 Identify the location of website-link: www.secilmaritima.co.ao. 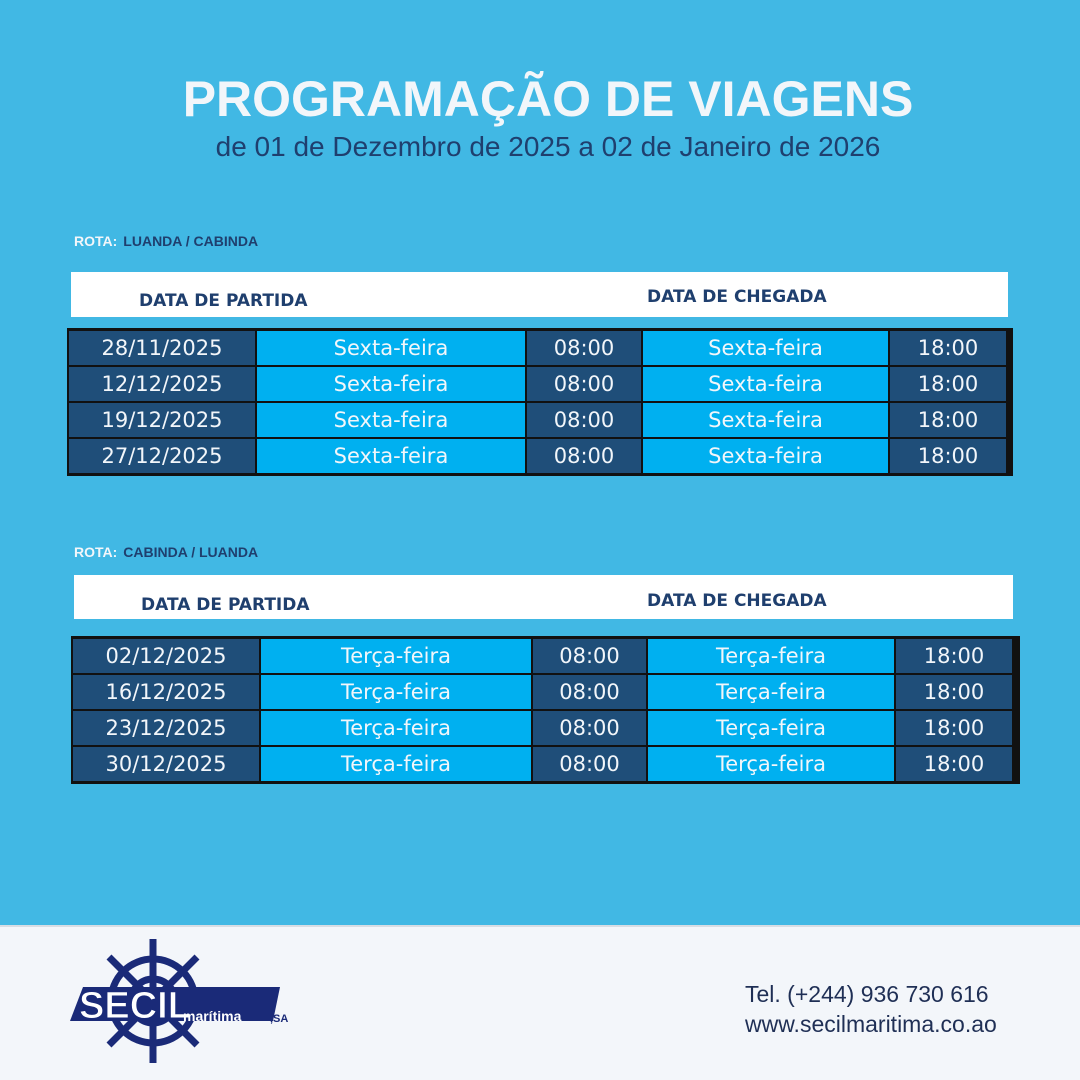
(871, 1024).